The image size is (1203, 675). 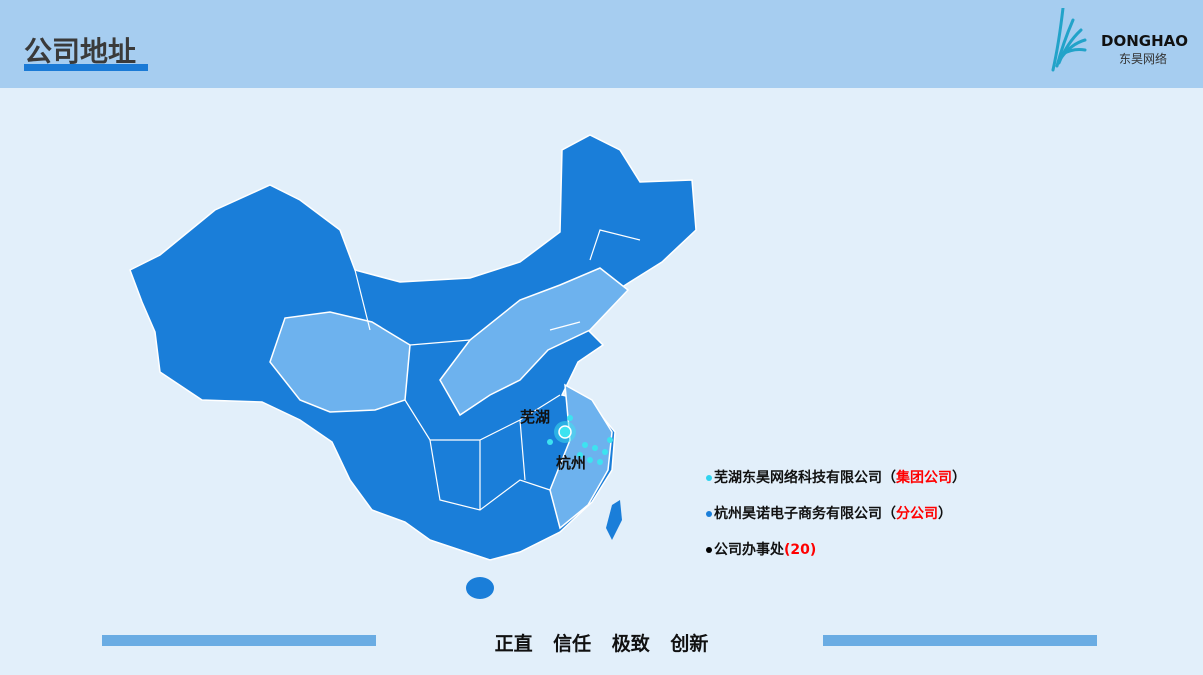 I want to click on province-borders, so click(x=497, y=370).